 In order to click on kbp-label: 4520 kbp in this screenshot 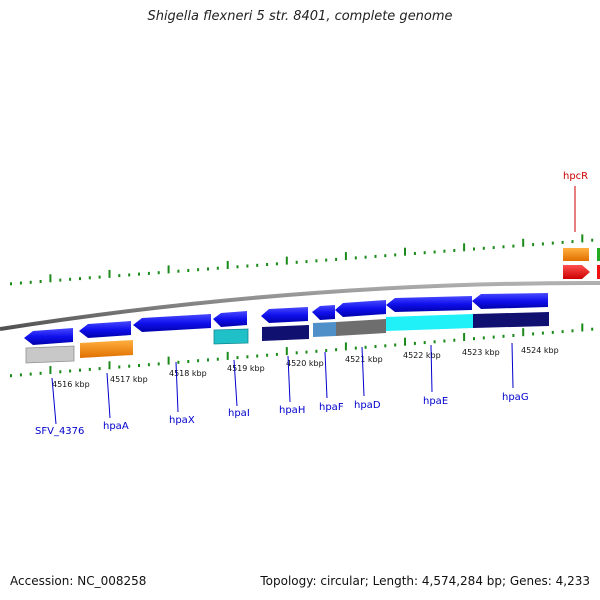, I will do `click(305, 363)`.